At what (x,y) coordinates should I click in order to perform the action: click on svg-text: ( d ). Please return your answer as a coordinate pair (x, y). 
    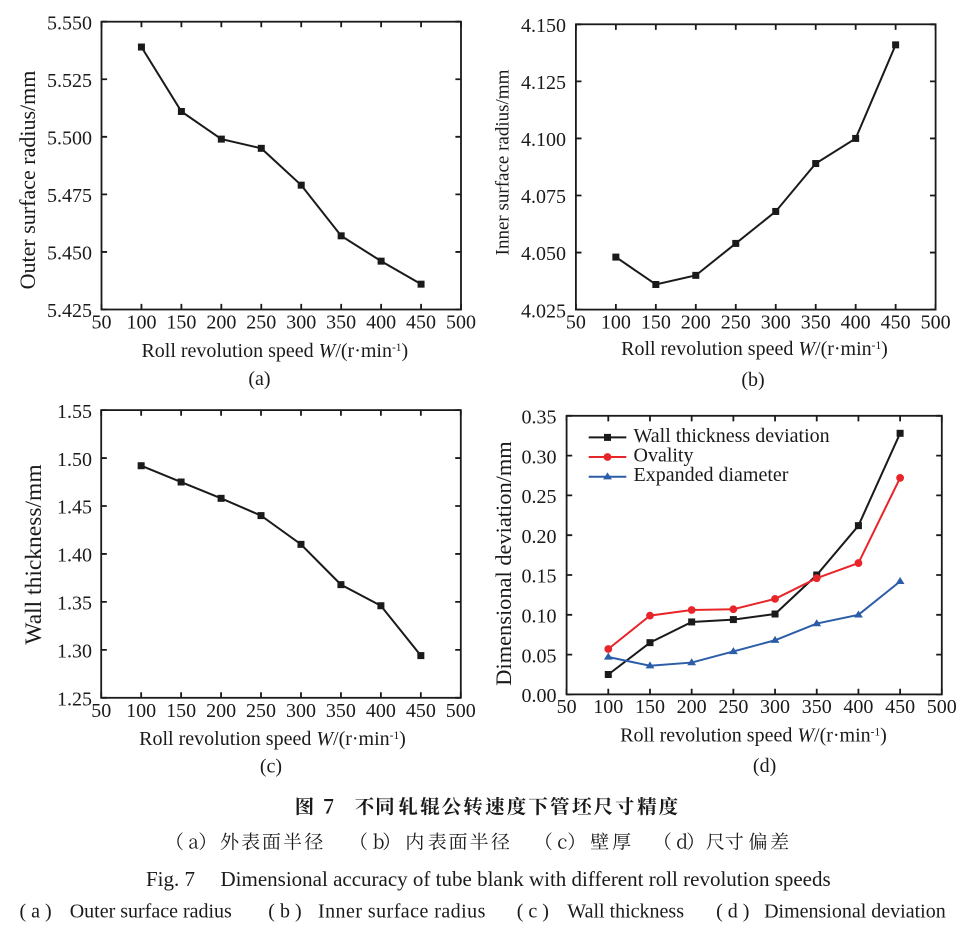
    Looking at the image, I should click on (732, 911).